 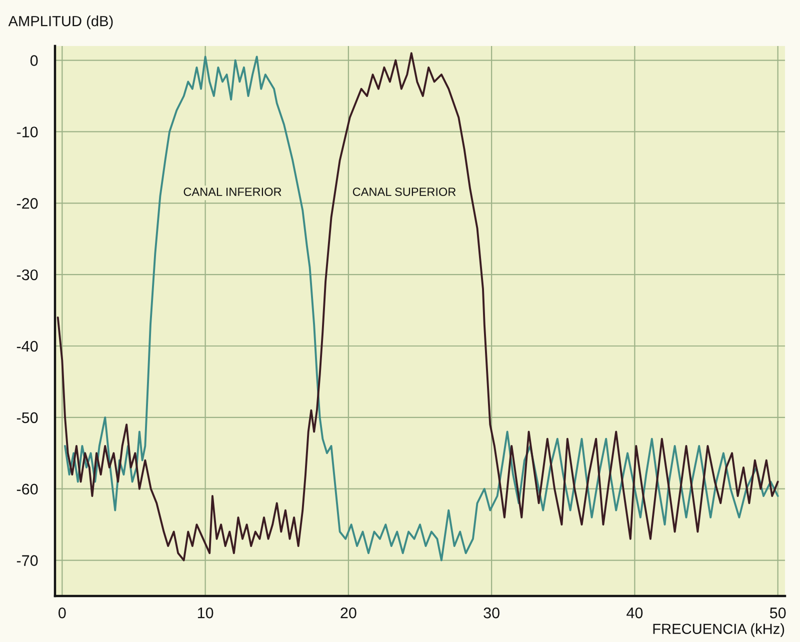 I want to click on x-tick-label: 10, so click(x=206, y=613).